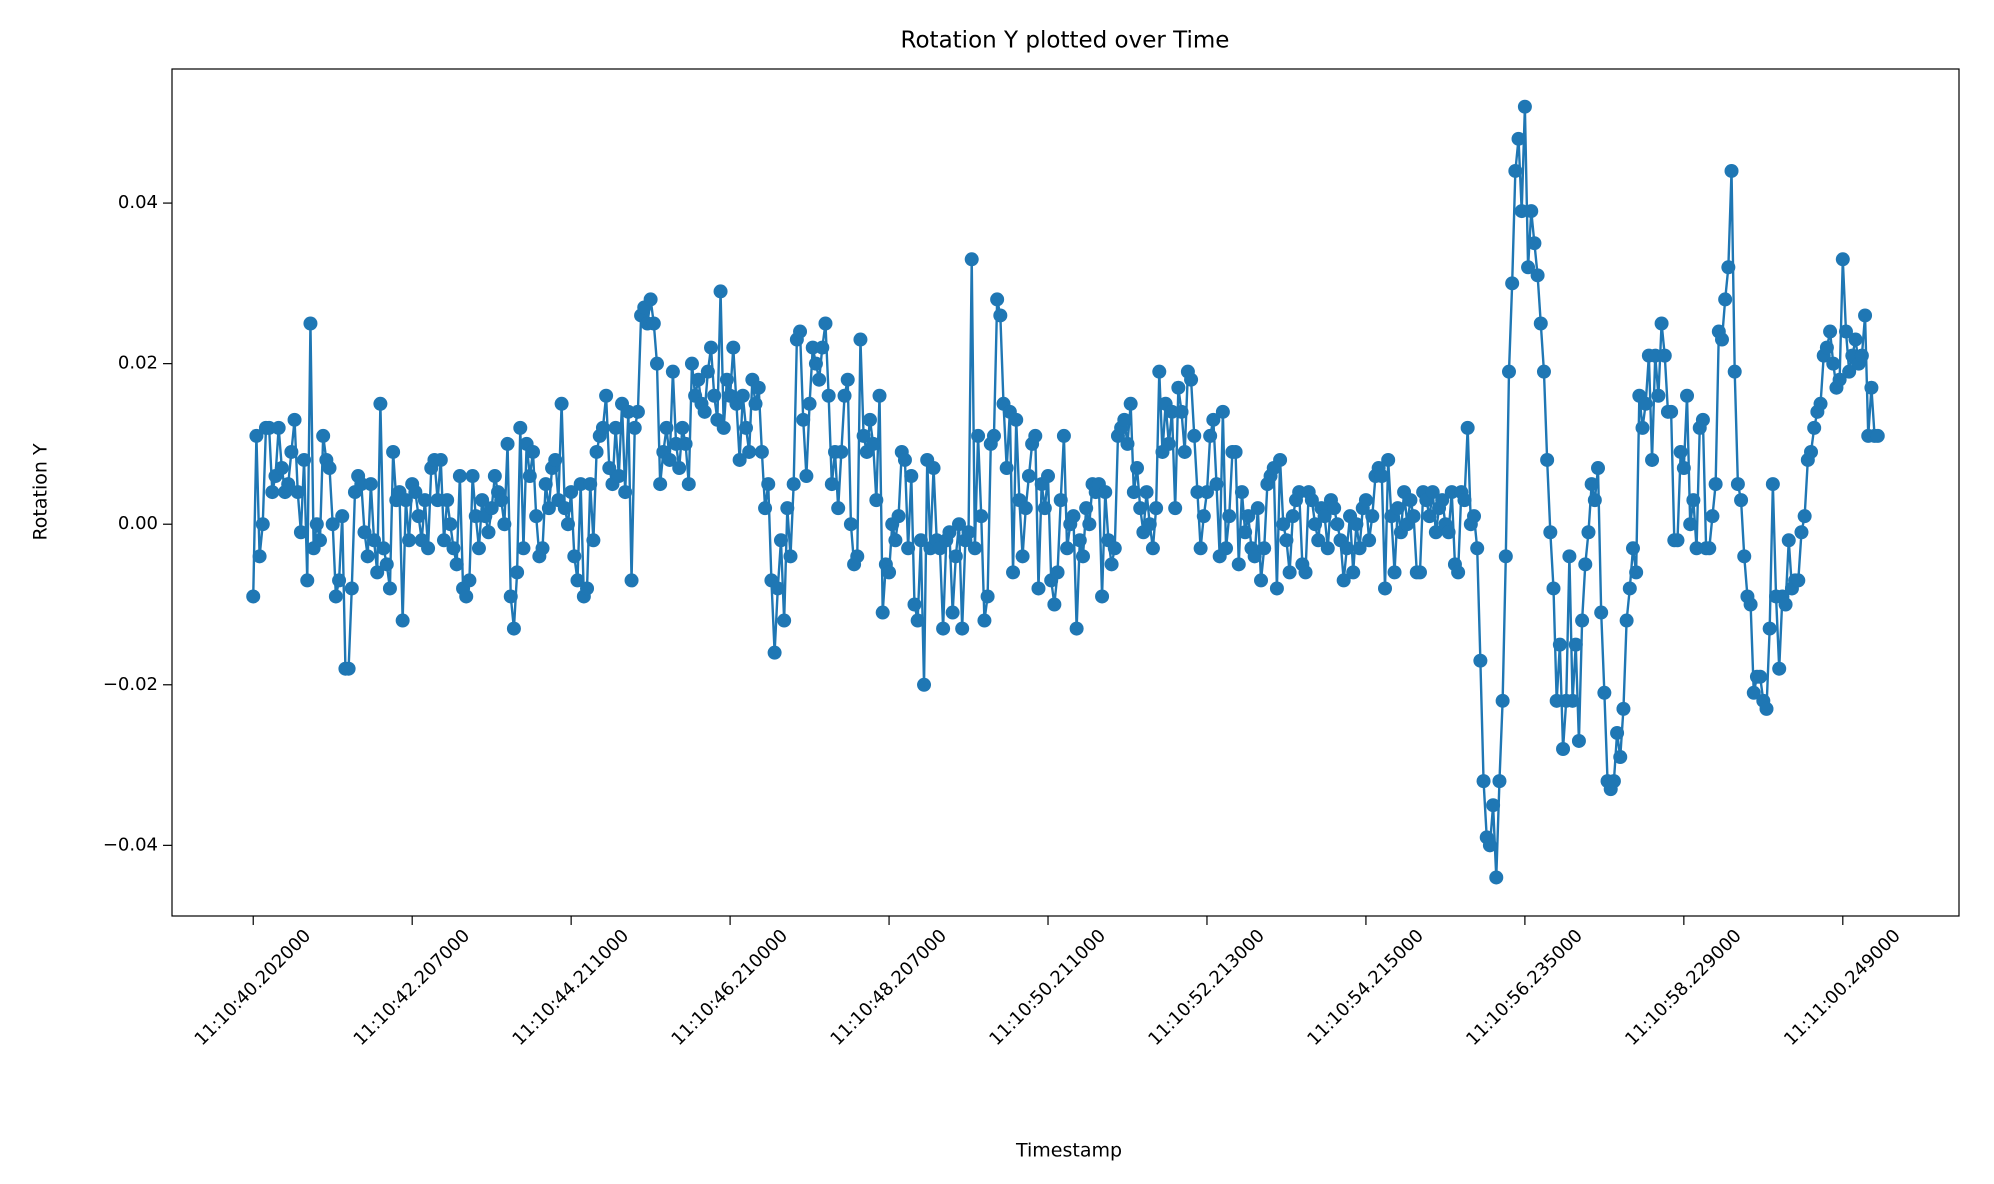 The width and height of the screenshot is (1994, 1184). What do you see at coordinates (138, 202) in the screenshot?
I see `y-tick-label: 0.04` at bounding box center [138, 202].